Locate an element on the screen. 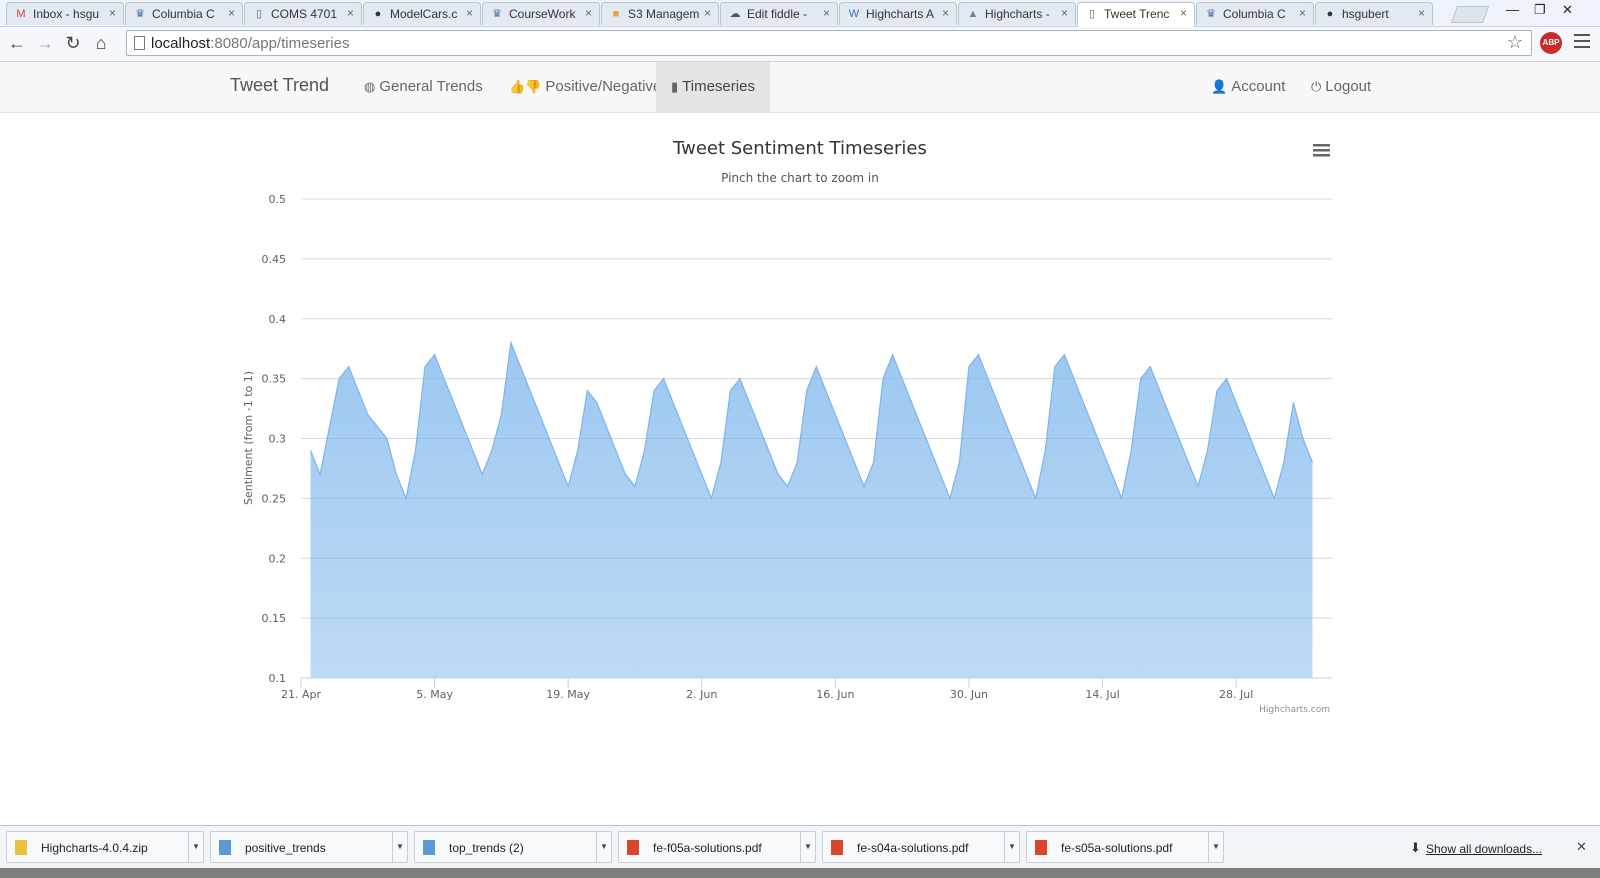 Image resolution: width=1600 pixels, height=878 pixels. forward-icon: → is located at coordinates (45, 43).